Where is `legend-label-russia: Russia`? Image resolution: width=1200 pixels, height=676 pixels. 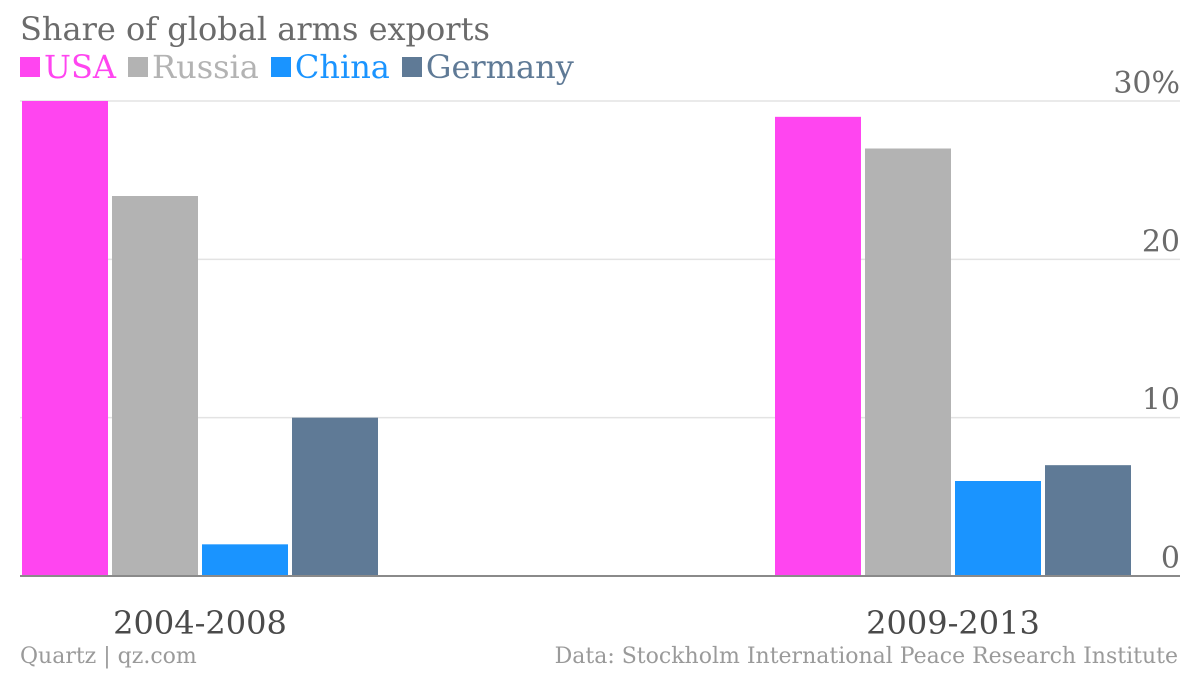 legend-label-russia: Russia is located at coordinates (205, 67).